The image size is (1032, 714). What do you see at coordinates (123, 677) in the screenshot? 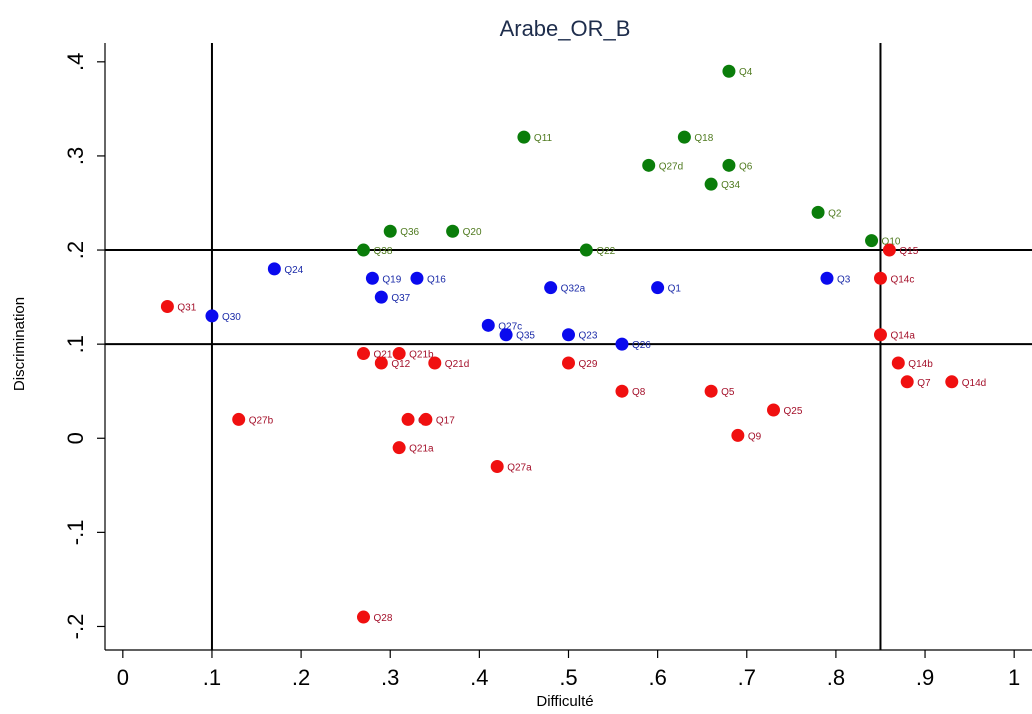
I see `x-tick-label: 0` at bounding box center [123, 677].